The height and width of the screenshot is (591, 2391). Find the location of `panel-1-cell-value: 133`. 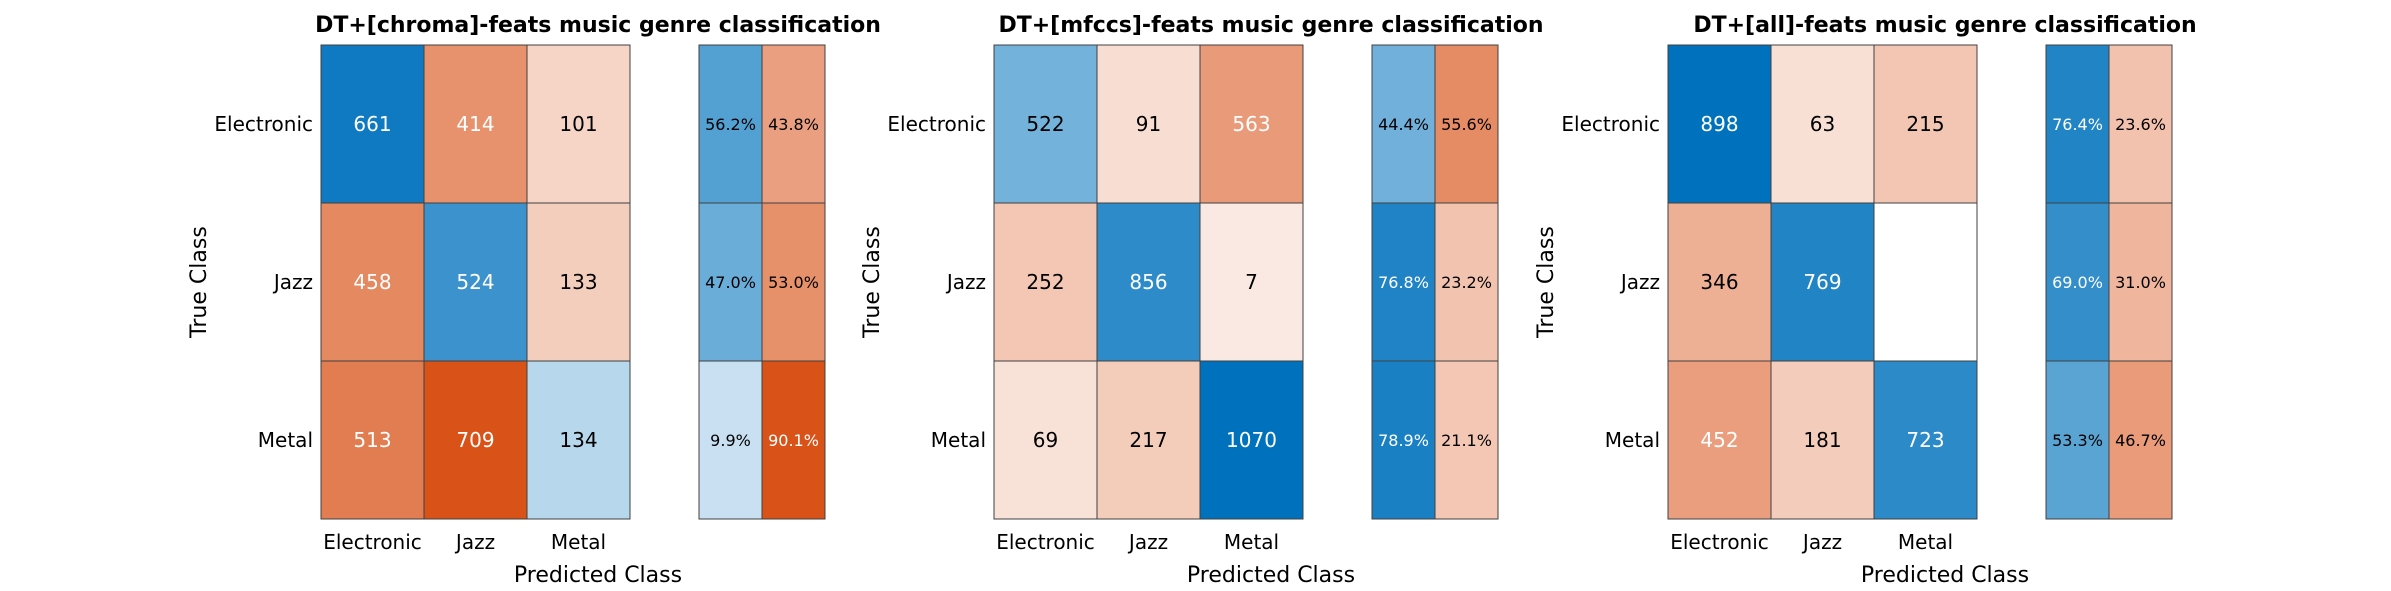

panel-1-cell-value: 133 is located at coordinates (578, 282).